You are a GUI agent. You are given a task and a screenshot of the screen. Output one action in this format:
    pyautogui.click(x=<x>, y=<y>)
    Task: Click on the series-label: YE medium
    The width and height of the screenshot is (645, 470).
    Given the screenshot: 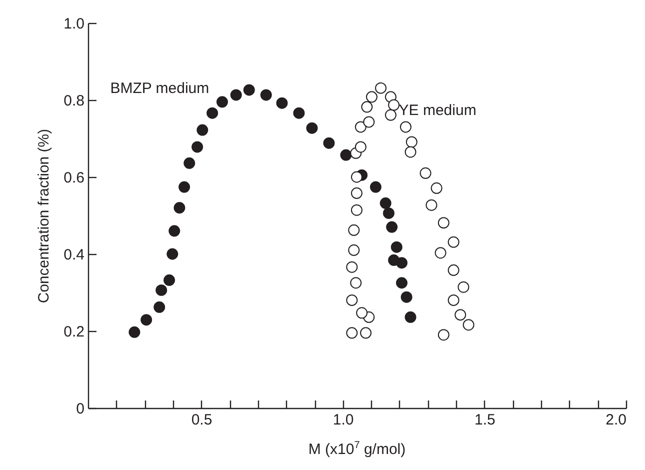 What is the action you would take?
    pyautogui.click(x=437, y=111)
    